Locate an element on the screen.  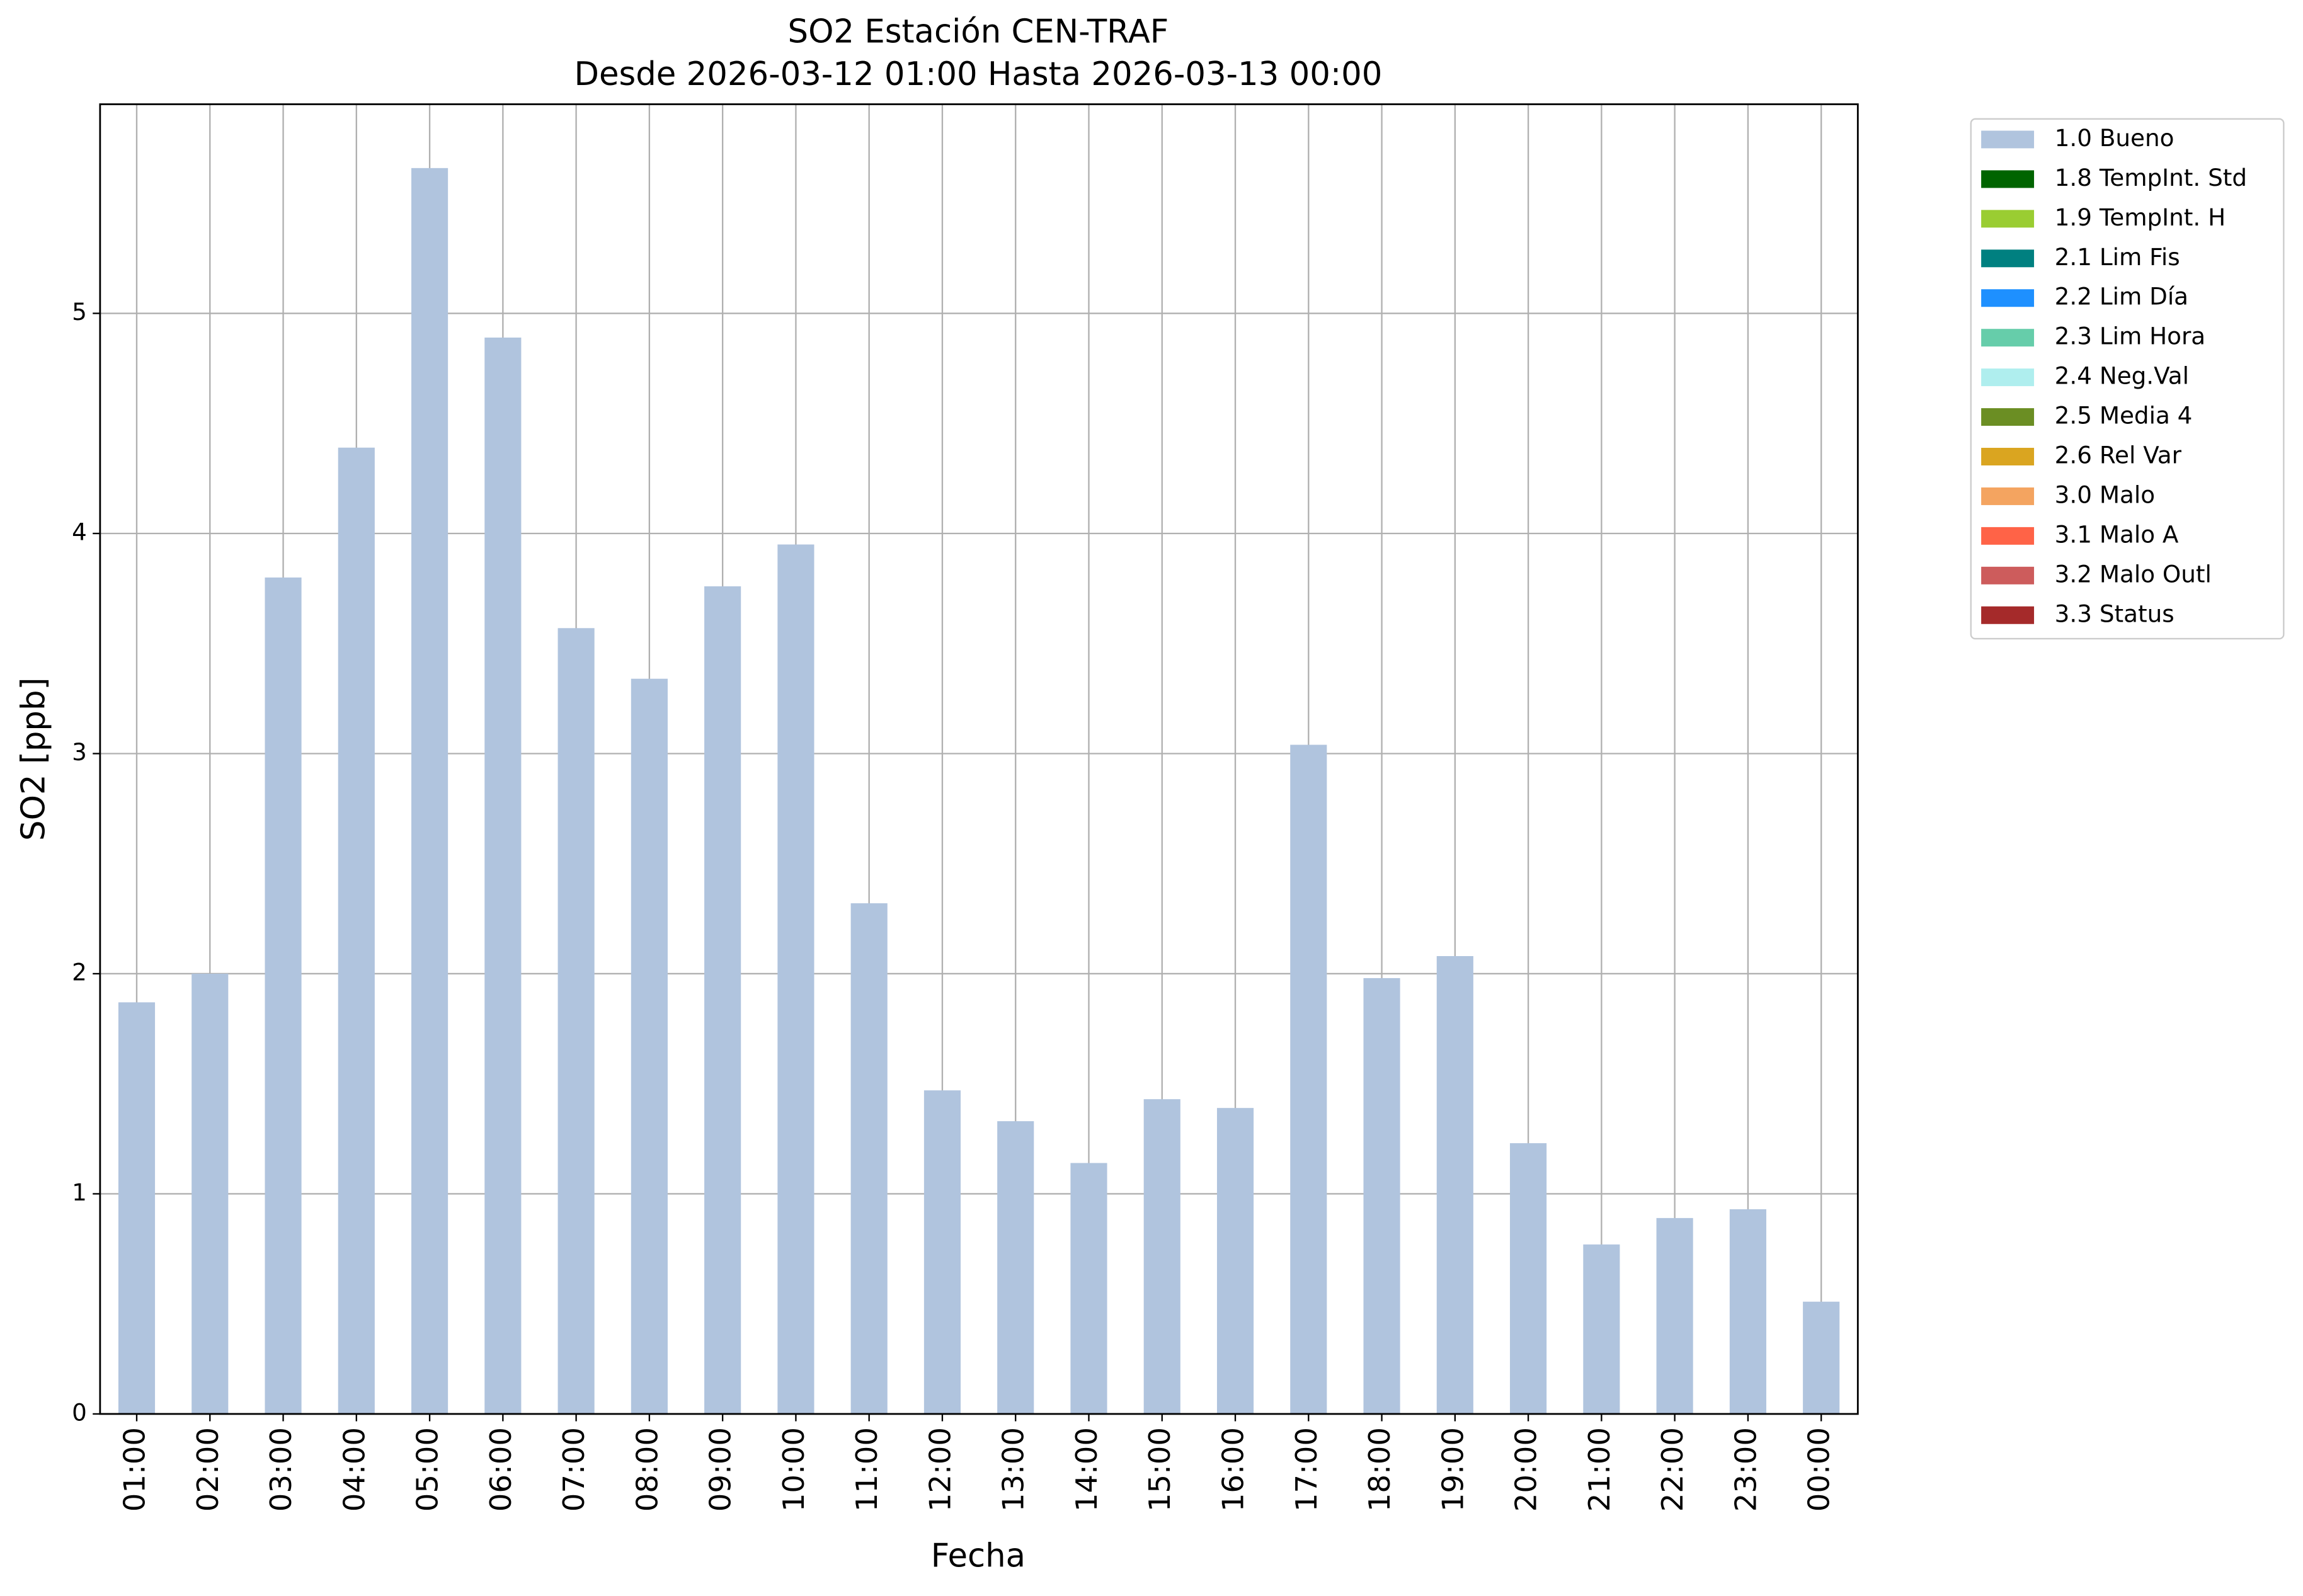
x-tick-label: 09:00 is located at coordinates (721, 1469).